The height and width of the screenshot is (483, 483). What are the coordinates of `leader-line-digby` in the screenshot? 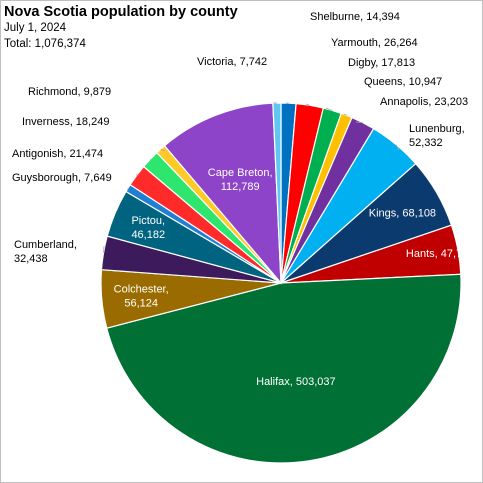 It's located at (329, 109).